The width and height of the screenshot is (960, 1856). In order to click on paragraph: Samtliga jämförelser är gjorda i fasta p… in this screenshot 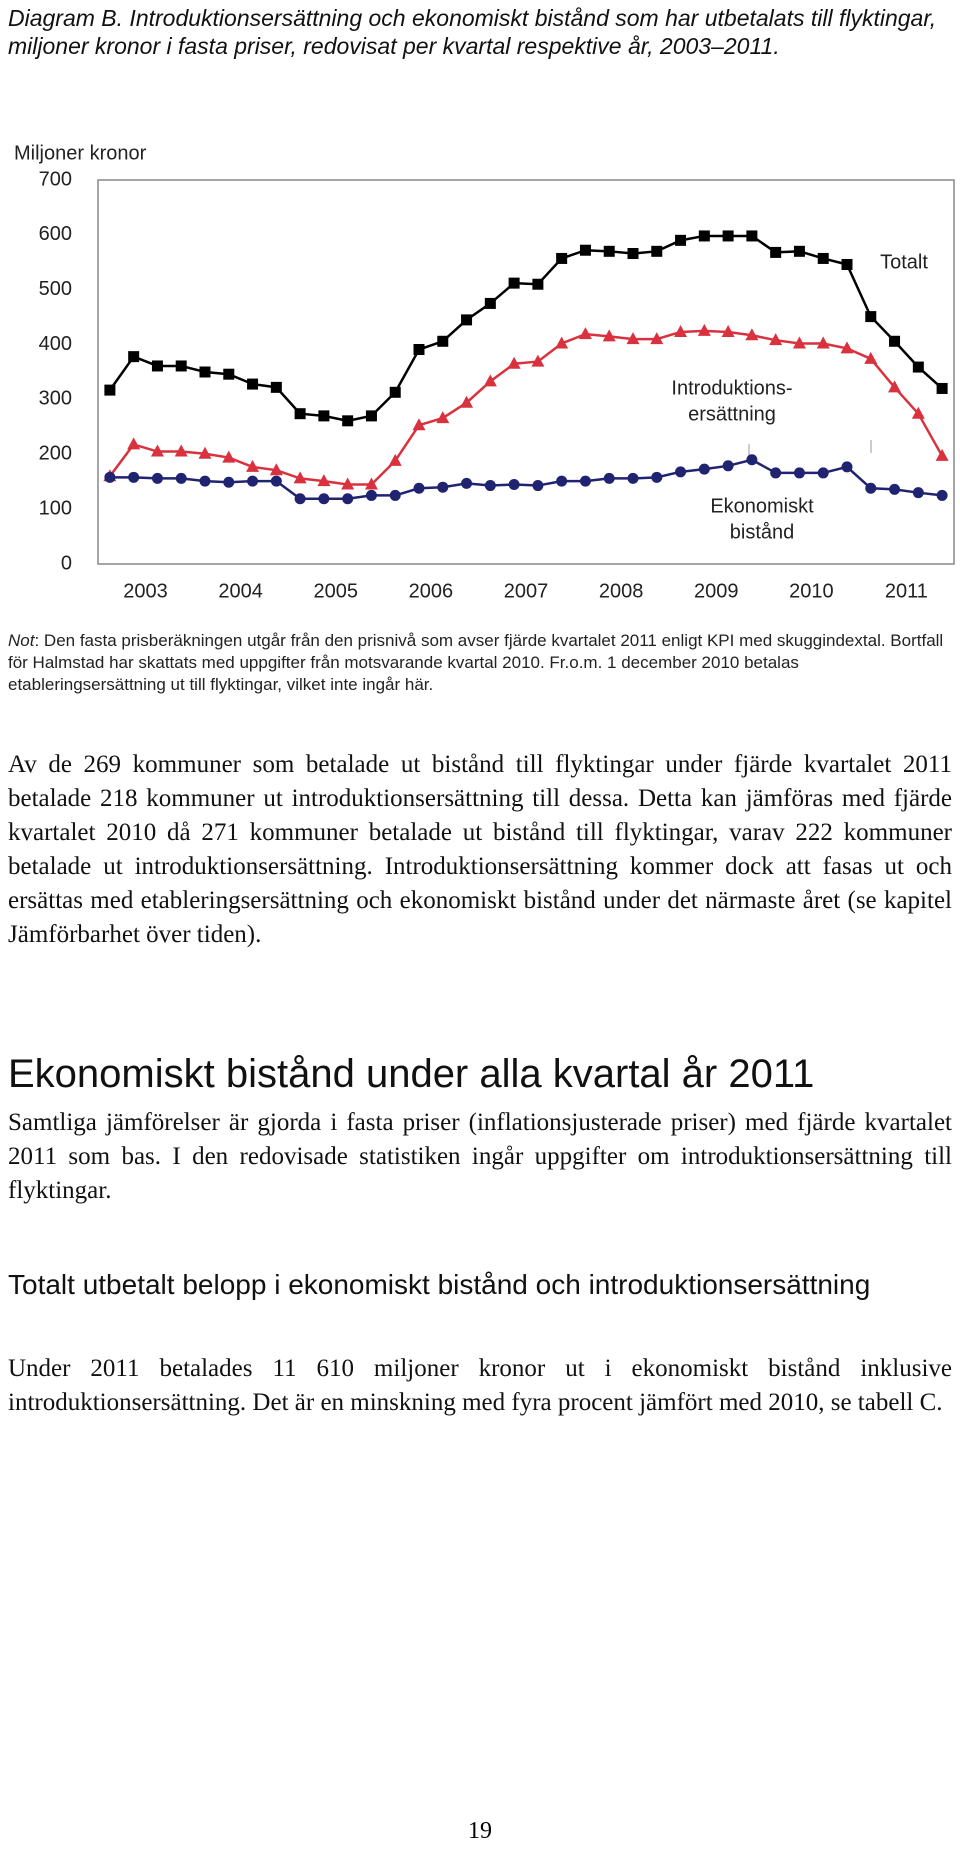, I will do `click(480, 1156)`.